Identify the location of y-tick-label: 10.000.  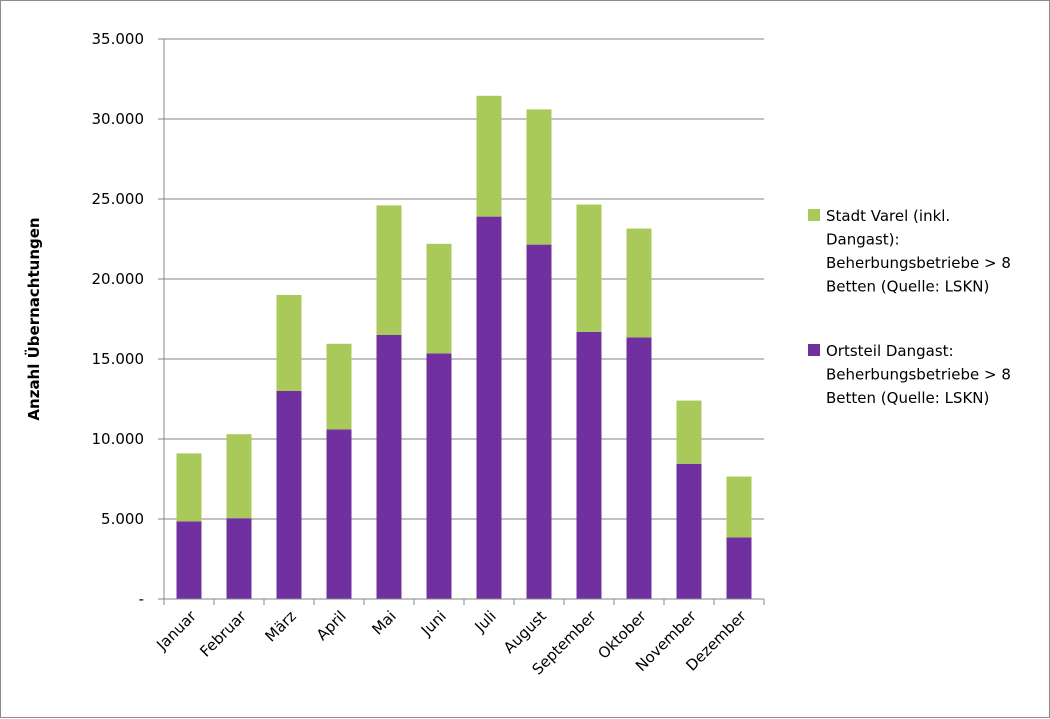
(118, 439).